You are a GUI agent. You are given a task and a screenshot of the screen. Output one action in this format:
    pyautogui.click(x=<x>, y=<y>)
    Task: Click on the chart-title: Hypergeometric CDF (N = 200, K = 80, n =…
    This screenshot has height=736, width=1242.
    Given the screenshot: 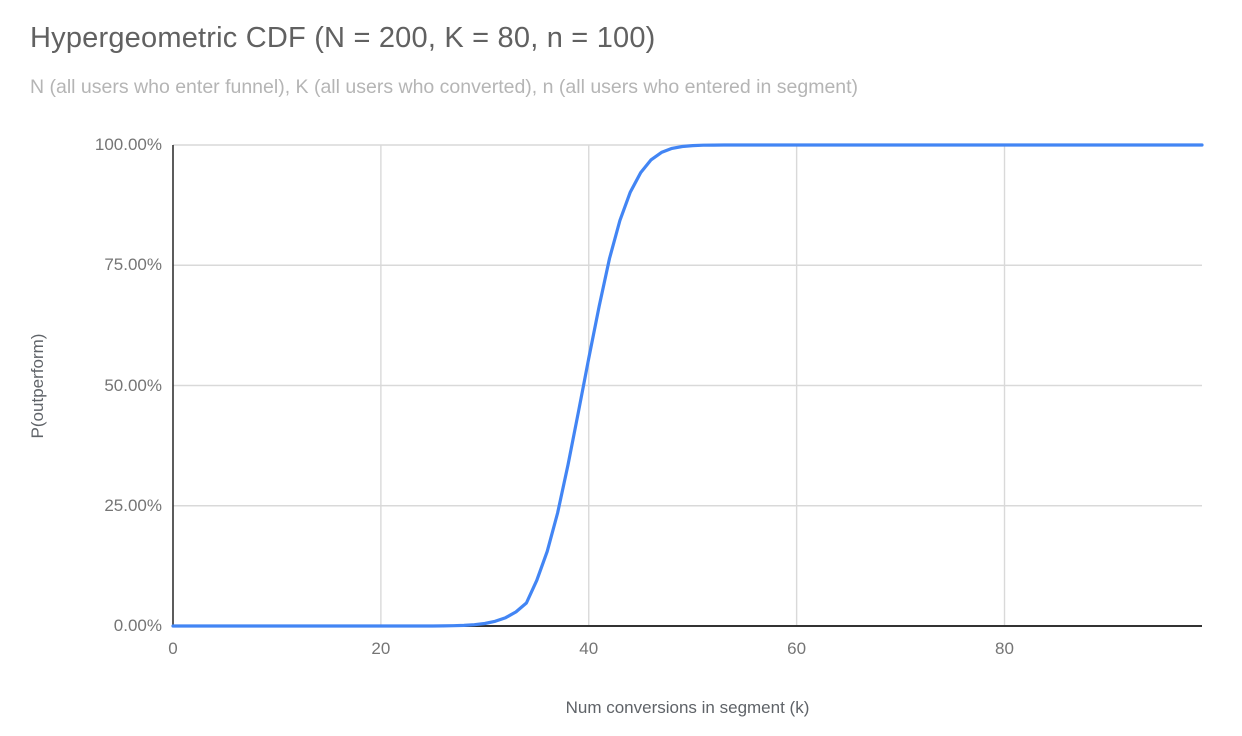 What is the action you would take?
    pyautogui.click(x=343, y=38)
    